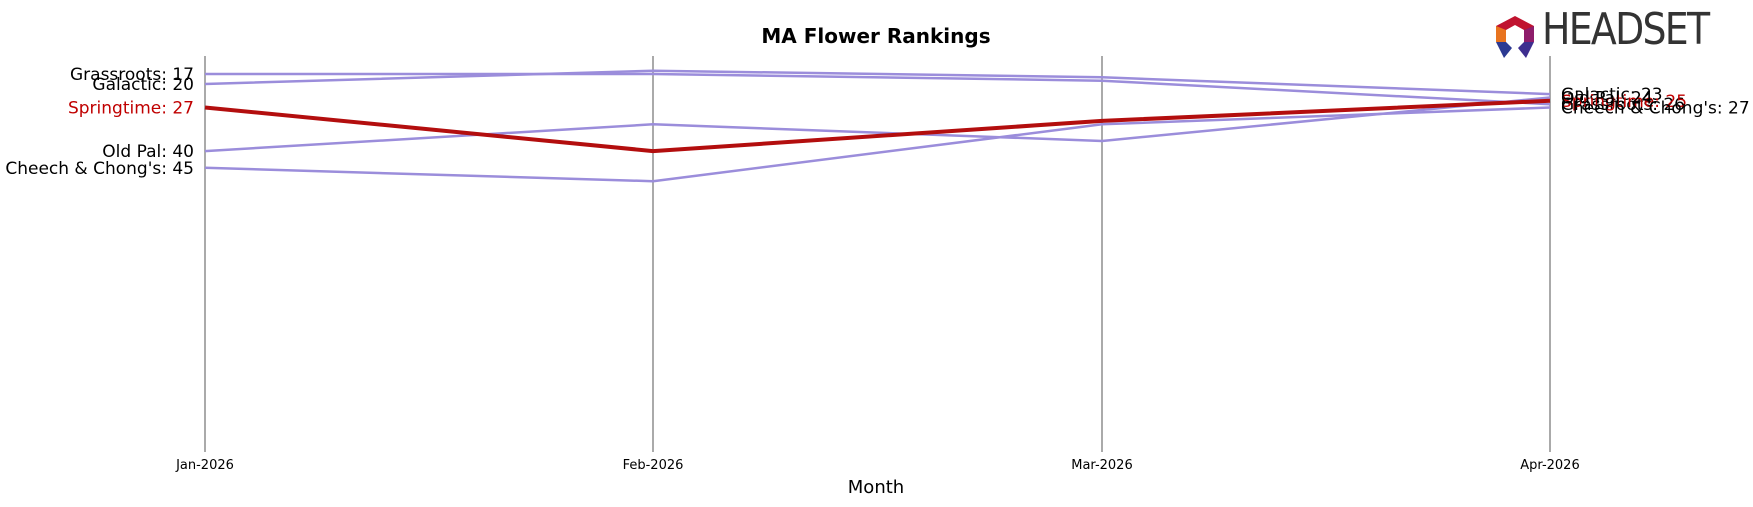 The height and width of the screenshot is (507, 1753). I want to click on series-line-old-pal, so click(877, 124).